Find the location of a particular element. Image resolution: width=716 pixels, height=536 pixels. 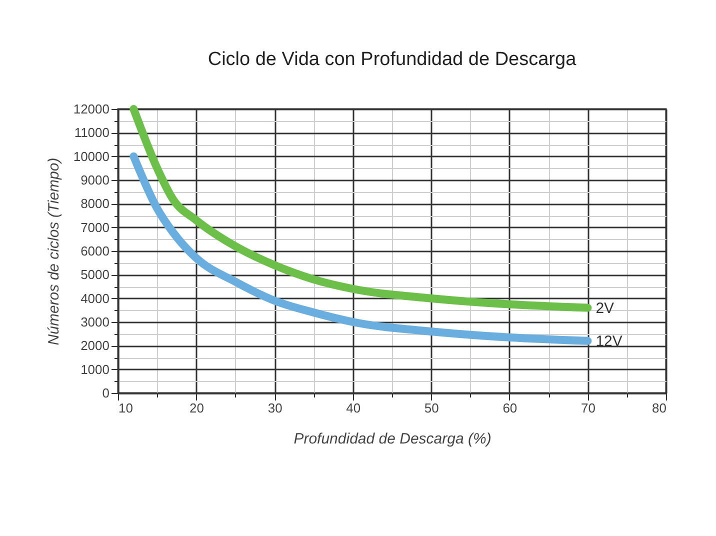

y-tick-label: 4000 is located at coordinates (95, 298).